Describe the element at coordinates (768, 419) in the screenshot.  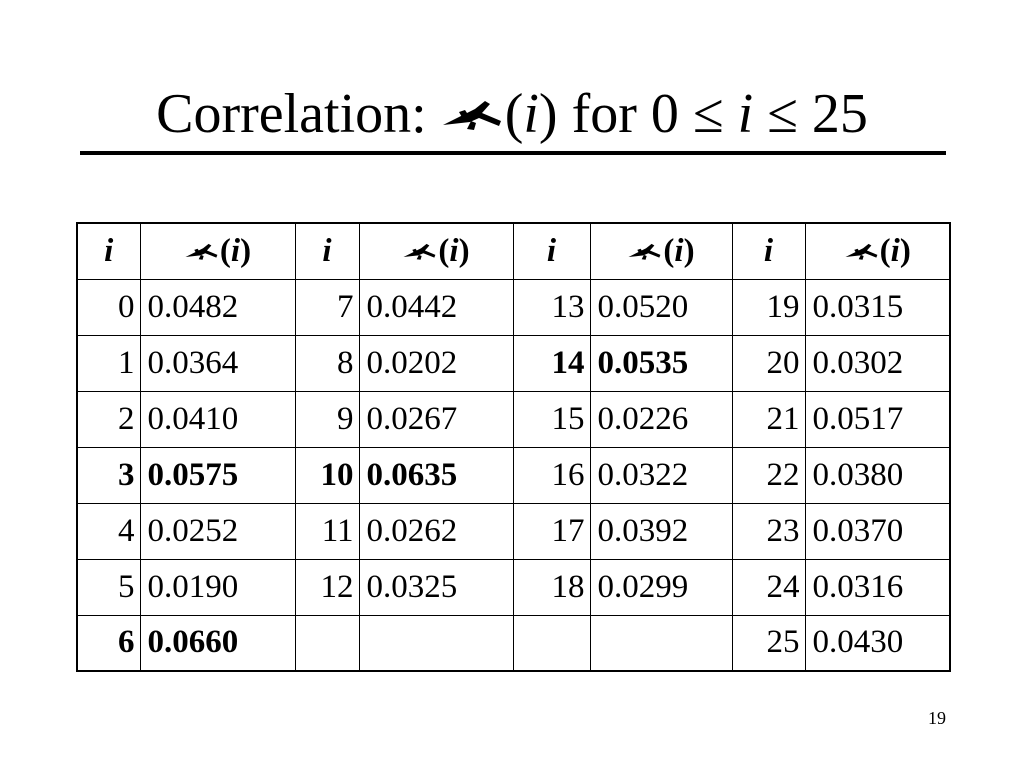
I see `index-cell: 21` at that location.